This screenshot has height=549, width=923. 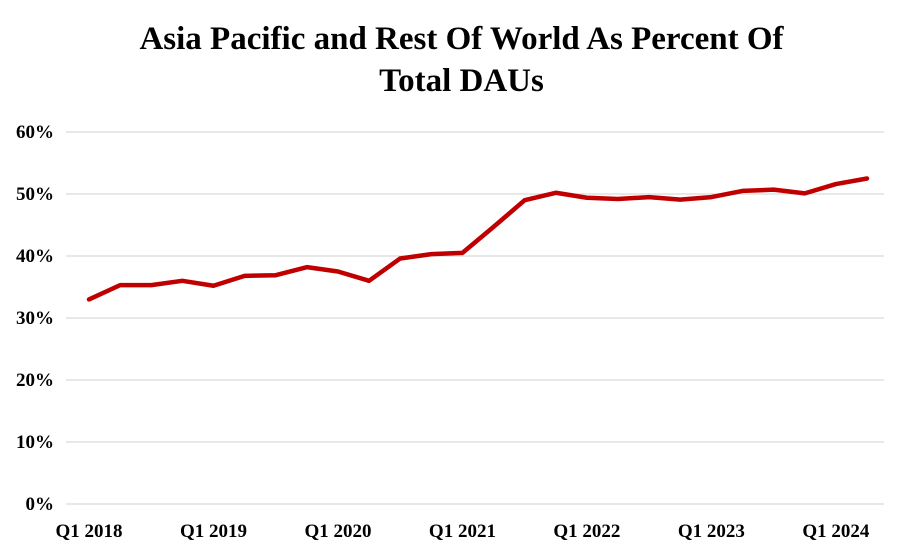 I want to click on x-tick-label: Q1 2019, so click(x=213, y=531).